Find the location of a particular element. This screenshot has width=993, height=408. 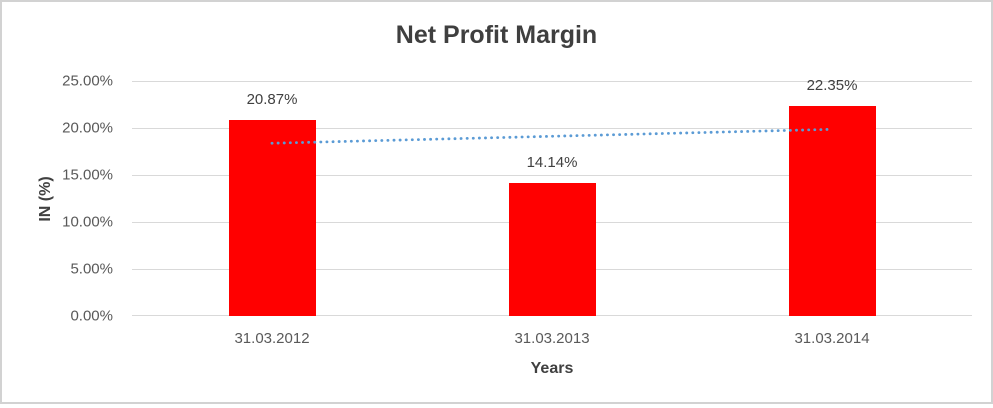

y-tick-label: 25.00% is located at coordinates (87, 81).